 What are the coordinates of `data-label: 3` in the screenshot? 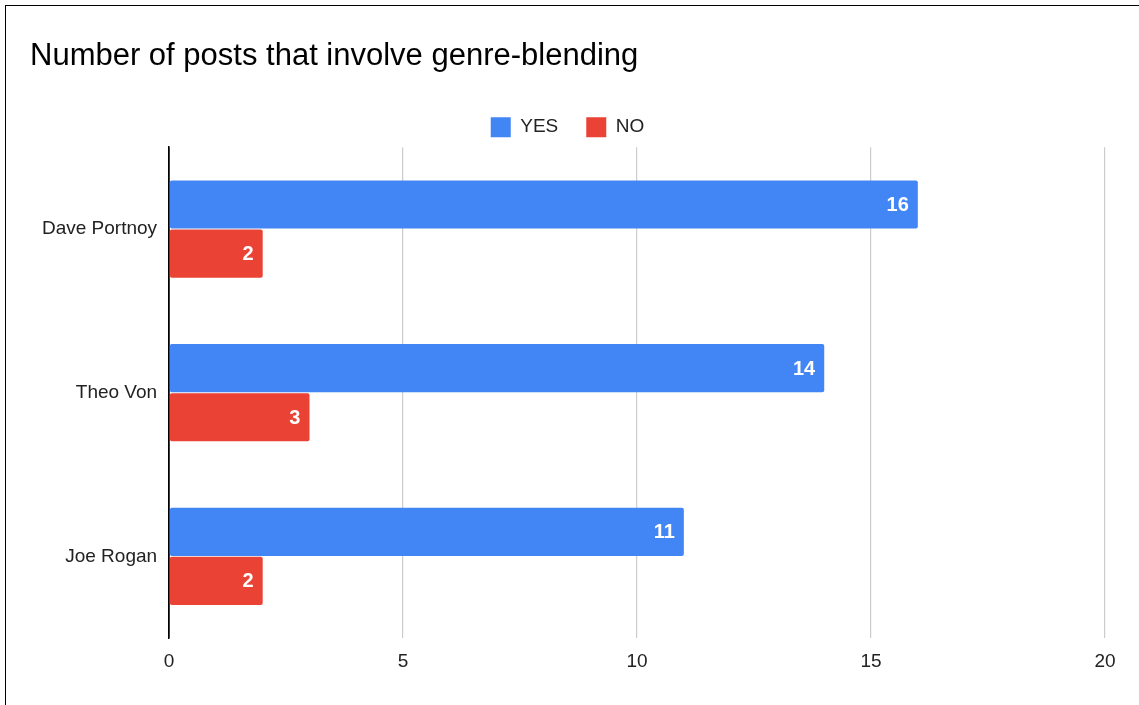 It's located at (295, 416).